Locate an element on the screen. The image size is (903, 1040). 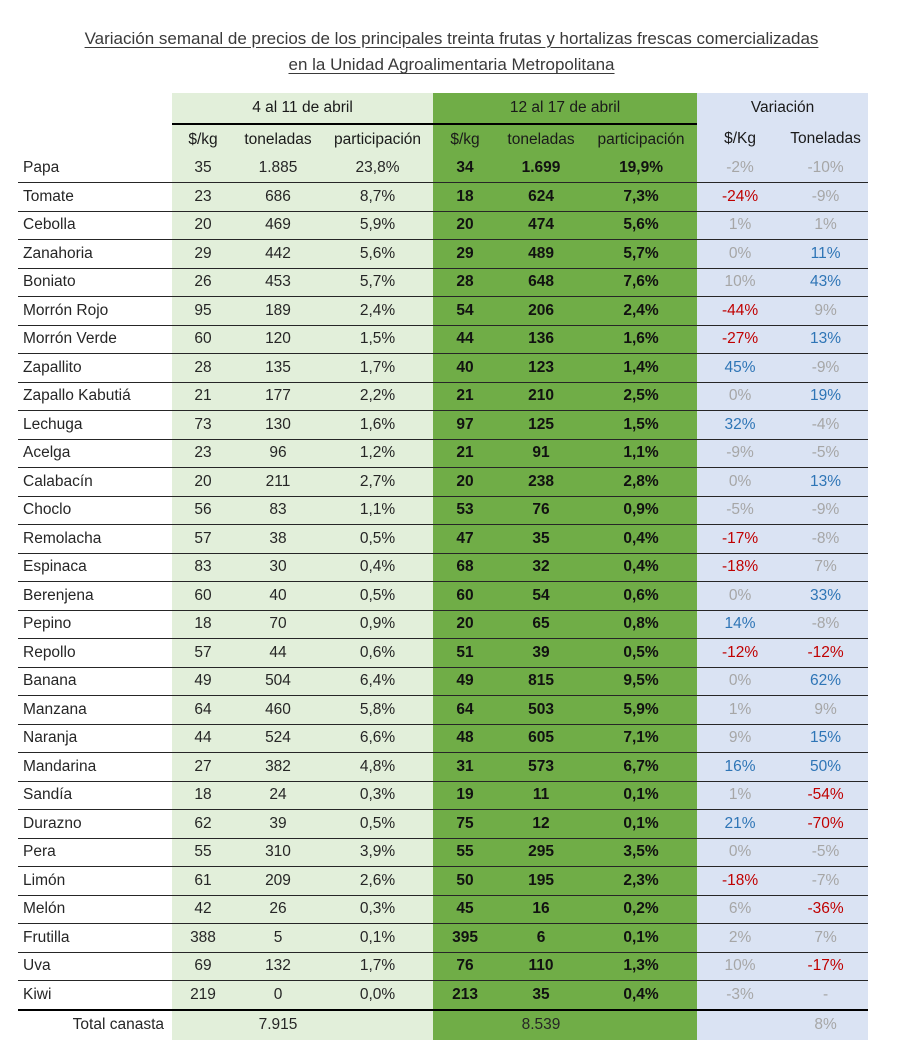
table-row: Cebolla 20 469 5,9% 20 474 5,6% 1% 1% is located at coordinates (443, 226).